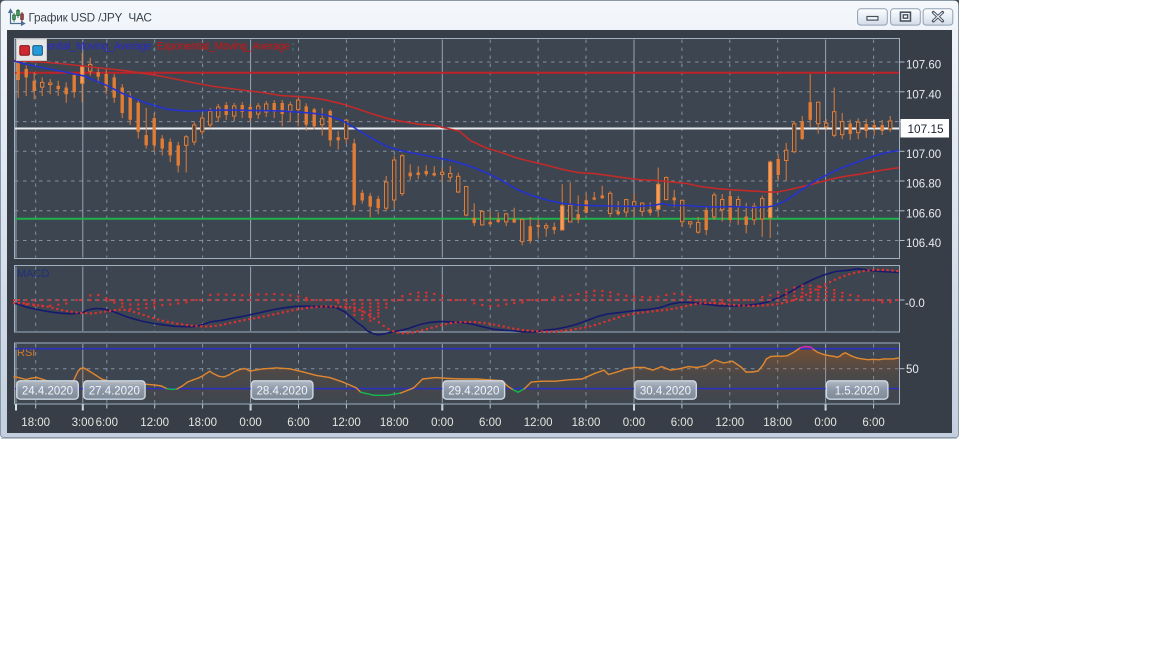 The image size is (1152, 648). Describe the element at coordinates (33, 274) in the screenshot. I see `svg-text: MACD` at that location.